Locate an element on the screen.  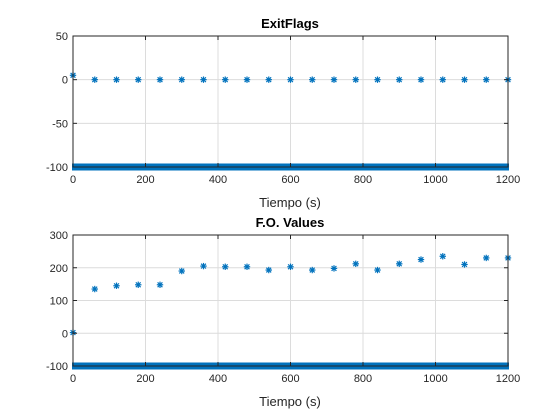
exitflags-ytick-label: 50 is located at coordinates (62, 37).